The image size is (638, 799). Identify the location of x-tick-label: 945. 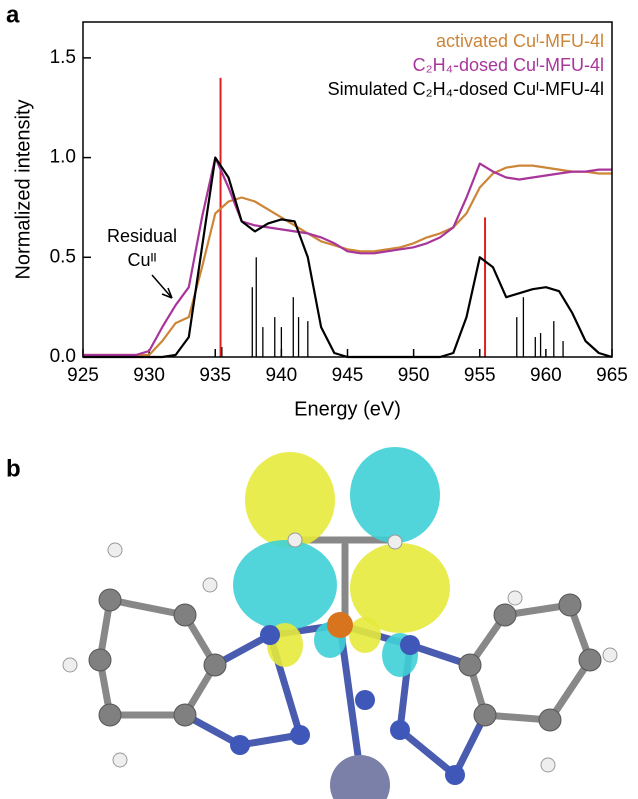
(348, 375).